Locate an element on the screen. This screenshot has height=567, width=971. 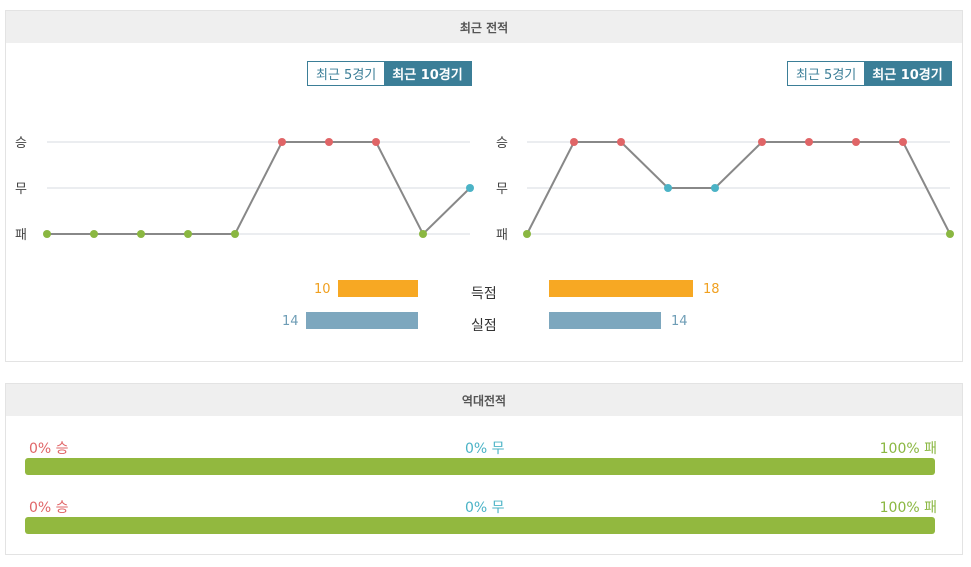
home-match-count-toggle: 최근 5경기 최근 10경기 is located at coordinates (389, 73).